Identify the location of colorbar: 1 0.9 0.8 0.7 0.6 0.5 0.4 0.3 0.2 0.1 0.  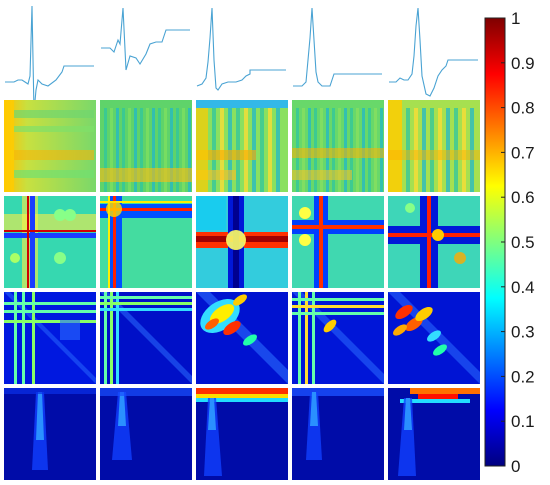
(509, 242).